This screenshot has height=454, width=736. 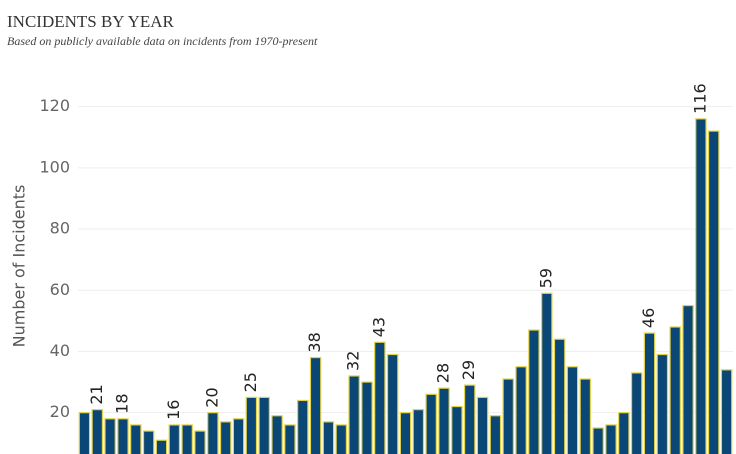 I want to click on value-label: 20, so click(x=211, y=397).